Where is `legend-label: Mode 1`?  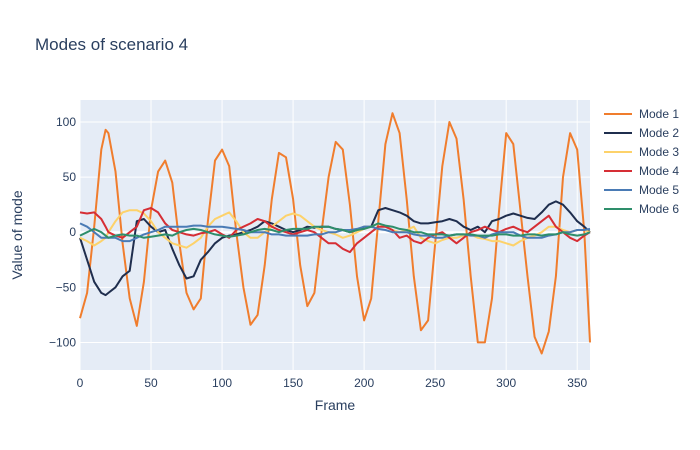
legend-label: Mode 1 is located at coordinates (659, 114).